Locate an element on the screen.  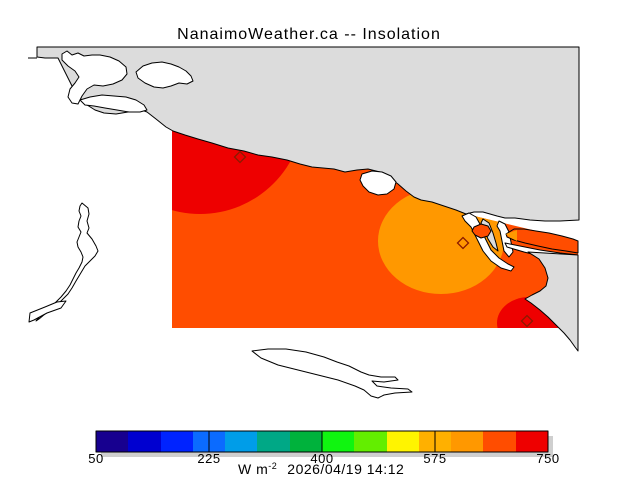
station-marker-center is located at coordinates (463, 243).